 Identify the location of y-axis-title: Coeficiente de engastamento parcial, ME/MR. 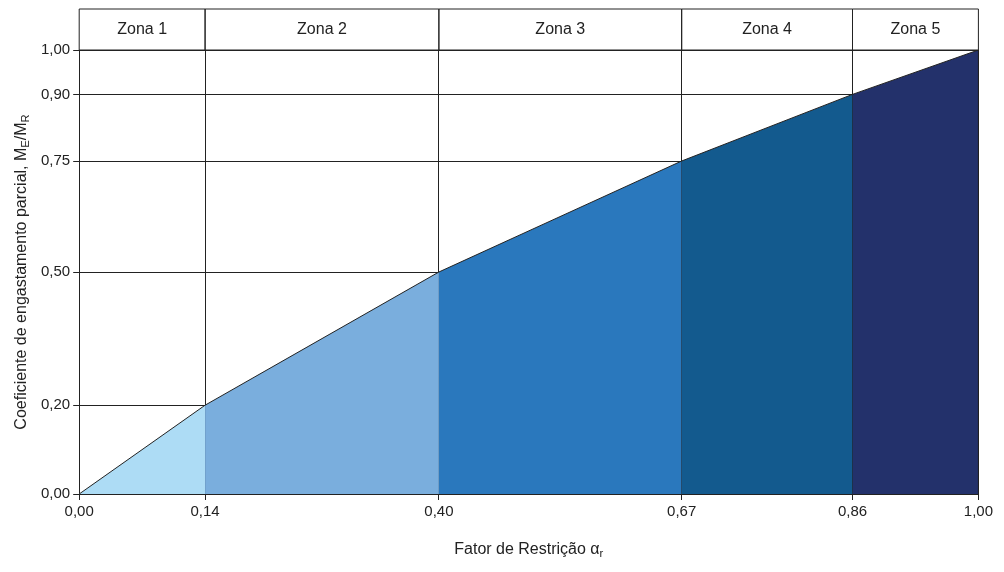
(22, 272).